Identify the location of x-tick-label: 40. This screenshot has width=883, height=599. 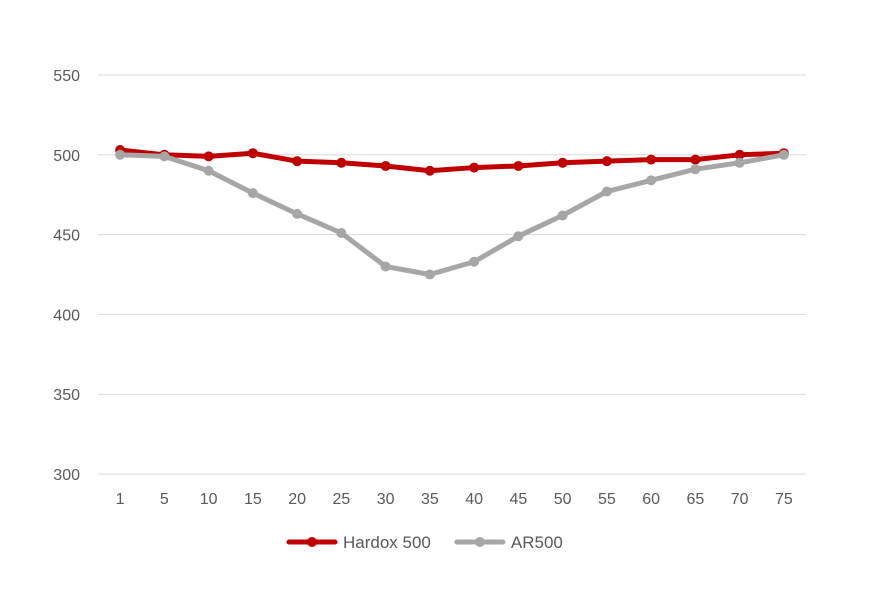
(474, 499).